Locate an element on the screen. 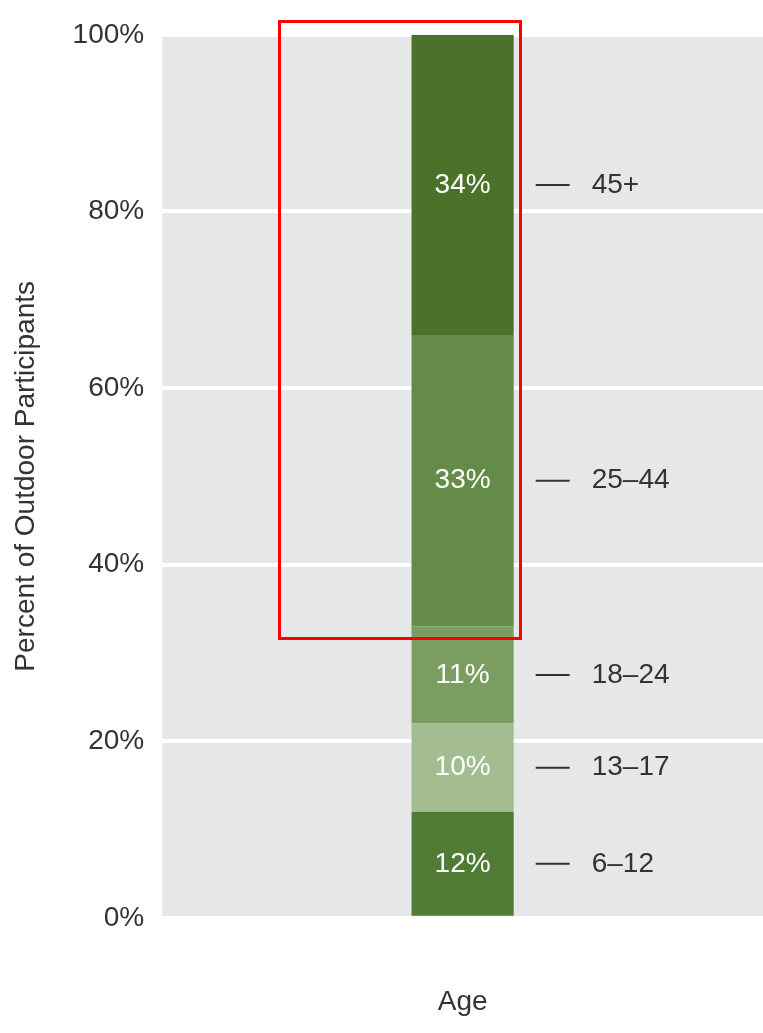 This screenshot has height=1033, width=763. y-axis-title: Percent of Outdoor Participants is located at coordinates (24, 476).